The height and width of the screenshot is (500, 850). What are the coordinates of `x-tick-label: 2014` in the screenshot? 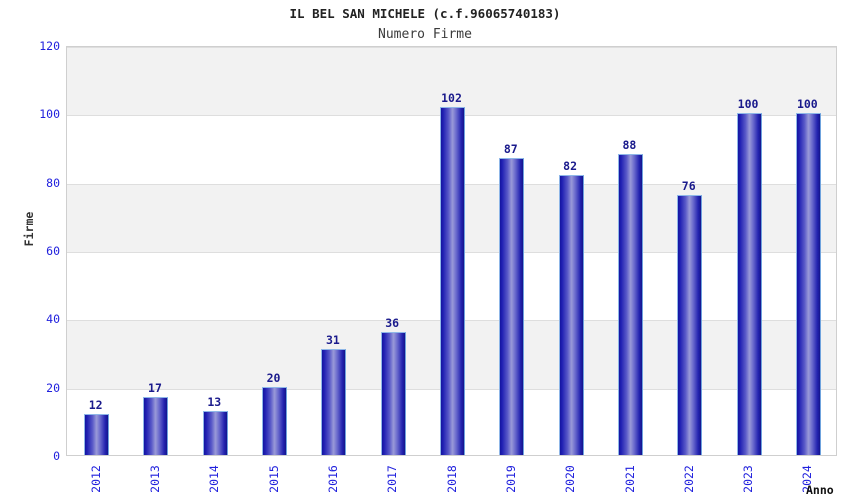 It's located at (214, 475).